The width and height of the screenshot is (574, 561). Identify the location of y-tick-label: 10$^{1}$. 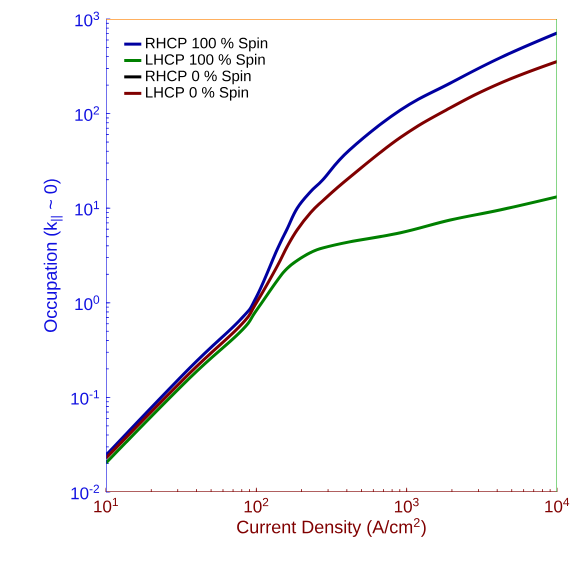
(87, 208).